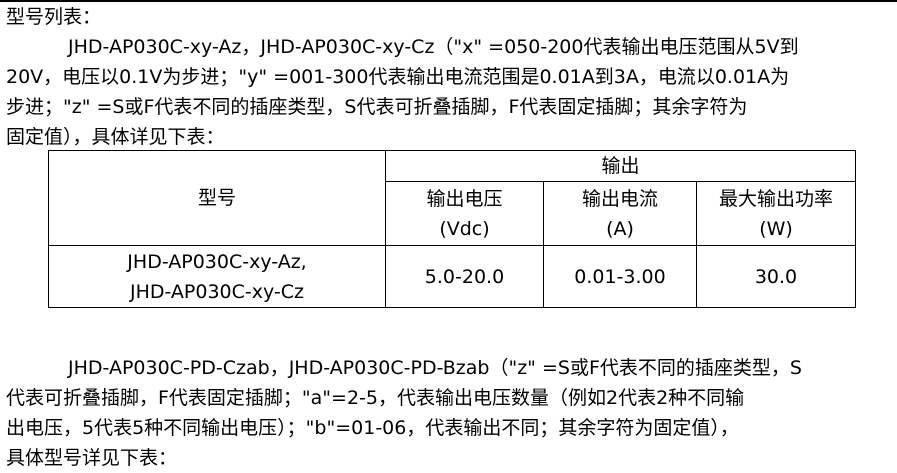 The image size is (897, 473). Describe the element at coordinates (217, 198) in the screenshot. I see `model-header: 型号` at that location.